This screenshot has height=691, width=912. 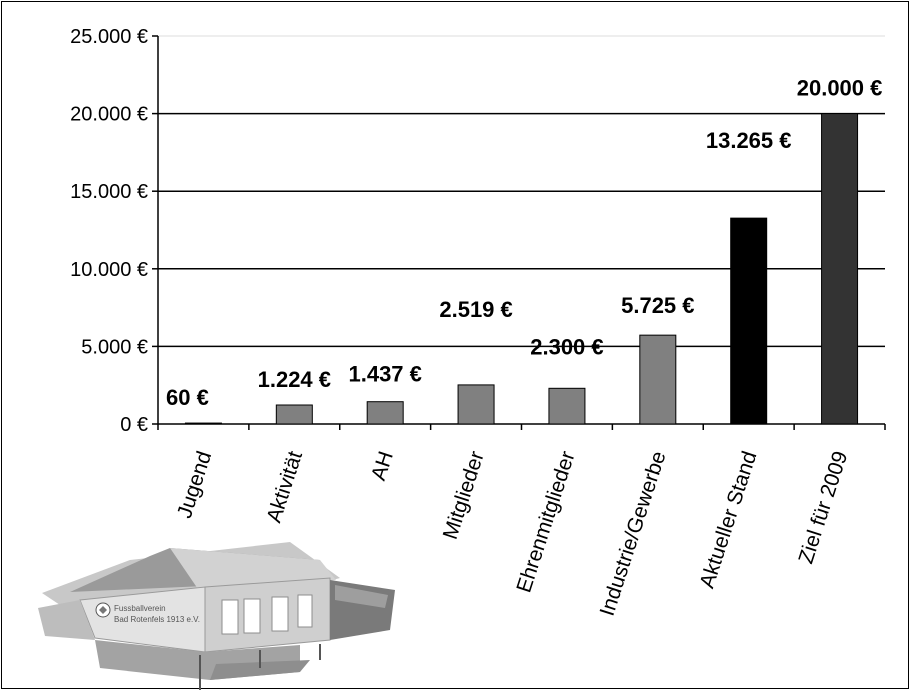 What do you see at coordinates (187, 397) in the screenshot?
I see `data-label: 60 €` at bounding box center [187, 397].